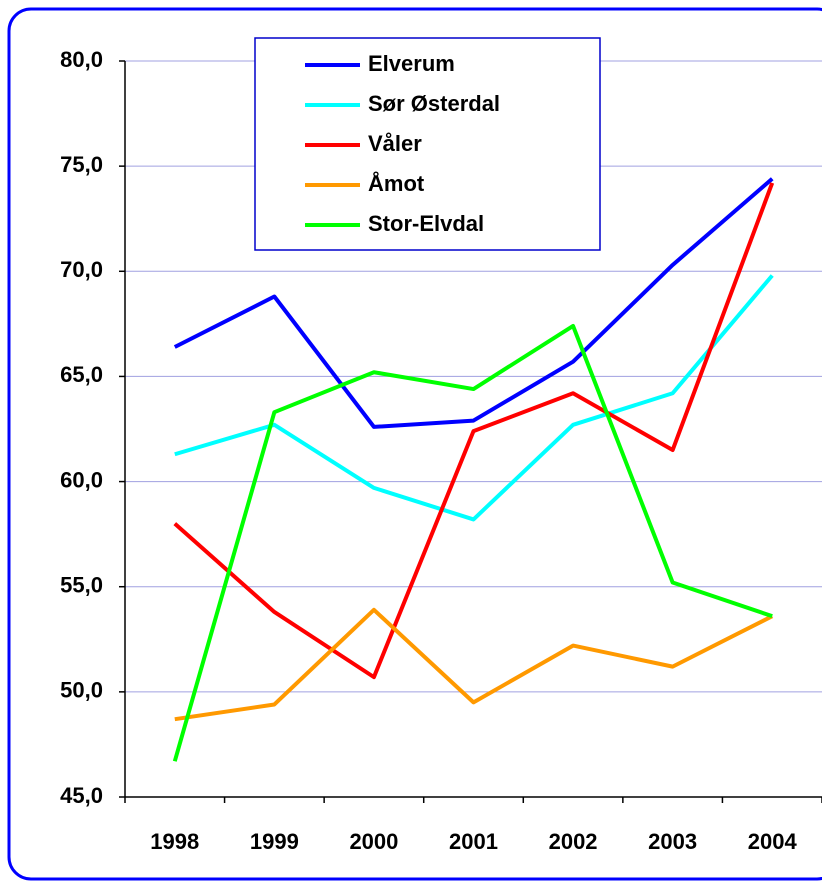  What do you see at coordinates (427, 144) in the screenshot?
I see `legend: Elverum Sør Østerdal Våler Åmot Stor-Elvdal` at bounding box center [427, 144].